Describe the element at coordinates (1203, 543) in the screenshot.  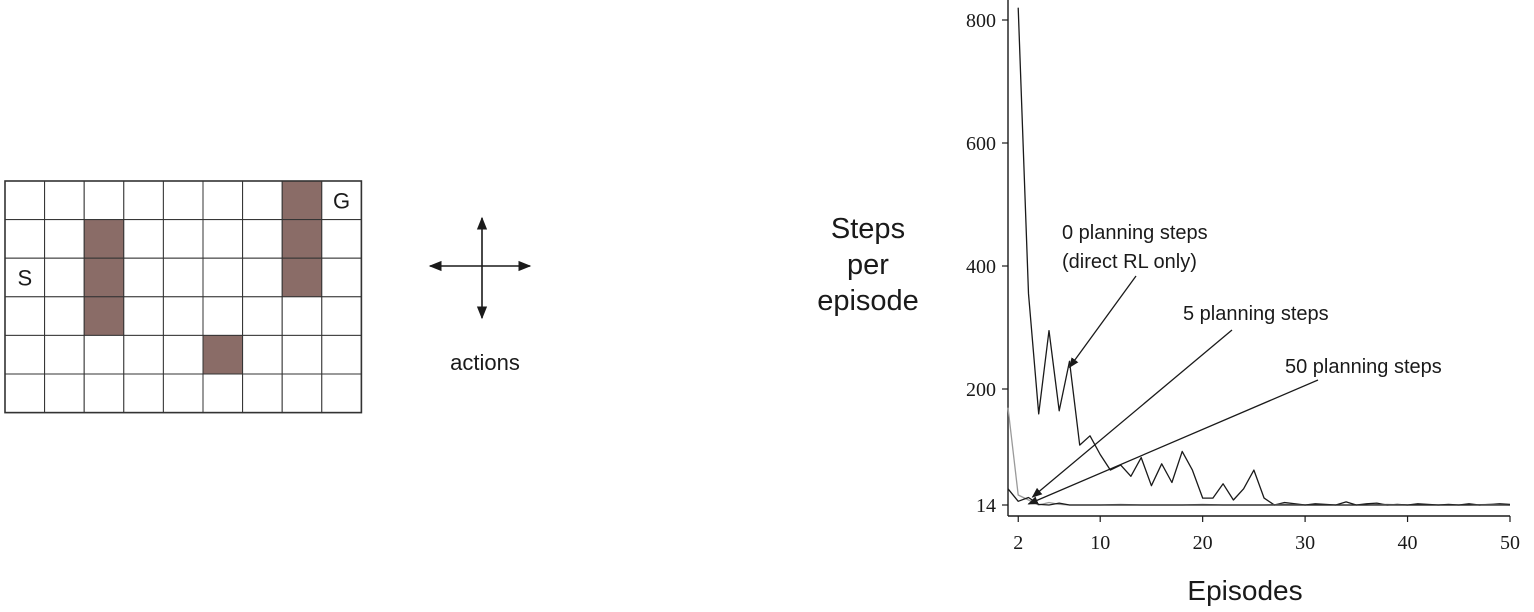
I see `x-tick-label: 20` at that location.